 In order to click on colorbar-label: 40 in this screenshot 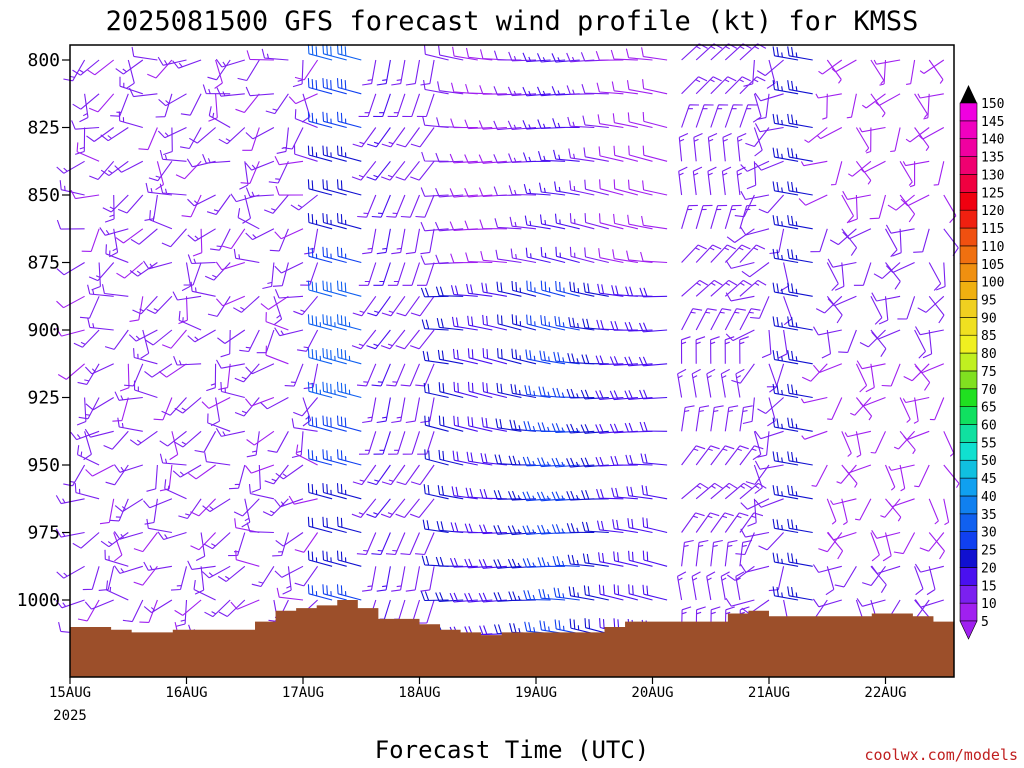, I will do `click(989, 497)`.